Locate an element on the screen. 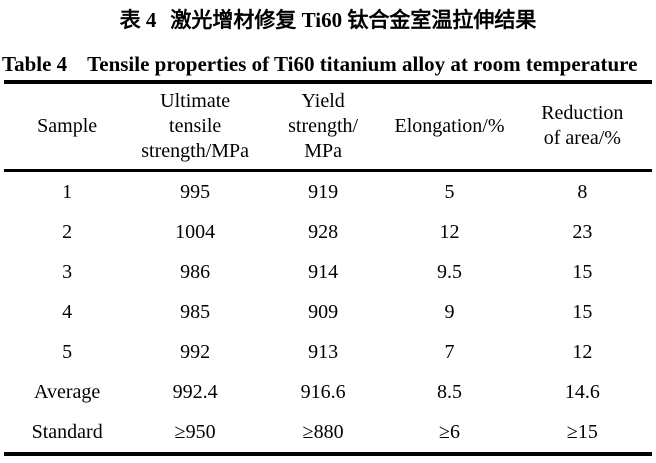  table-cell: Average is located at coordinates (67, 391).